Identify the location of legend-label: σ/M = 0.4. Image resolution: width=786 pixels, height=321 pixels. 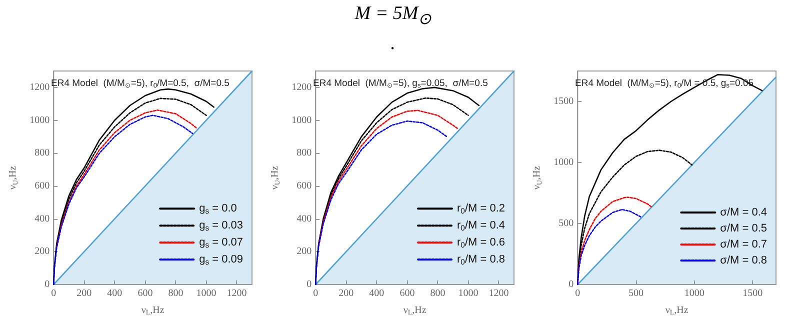
(744, 212).